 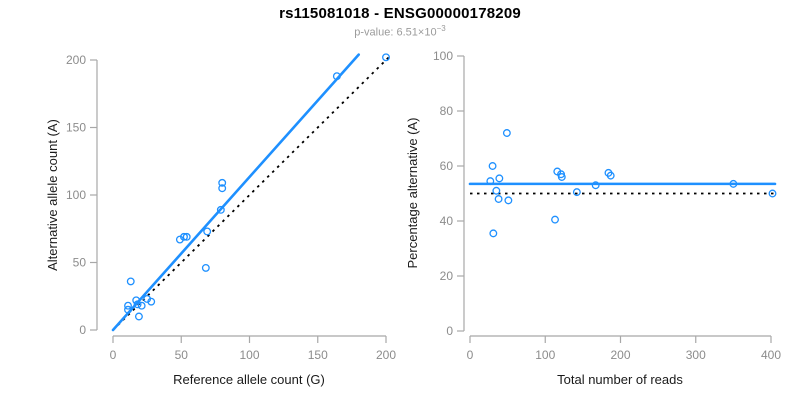 What do you see at coordinates (375, 32) in the screenshot?
I see `pvalue-label: p-value:` at bounding box center [375, 32].